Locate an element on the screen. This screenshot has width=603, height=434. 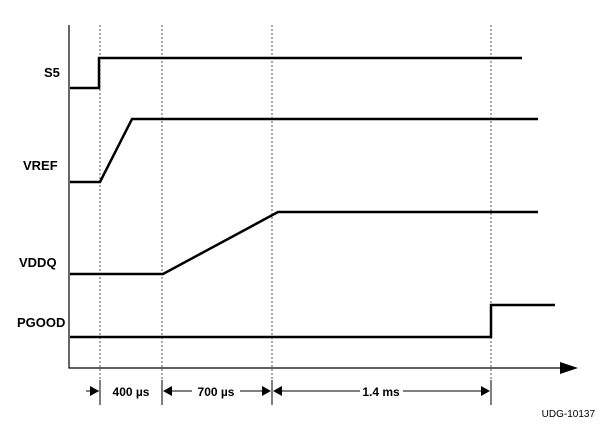
time-axis-arrowhead is located at coordinates (569, 368).